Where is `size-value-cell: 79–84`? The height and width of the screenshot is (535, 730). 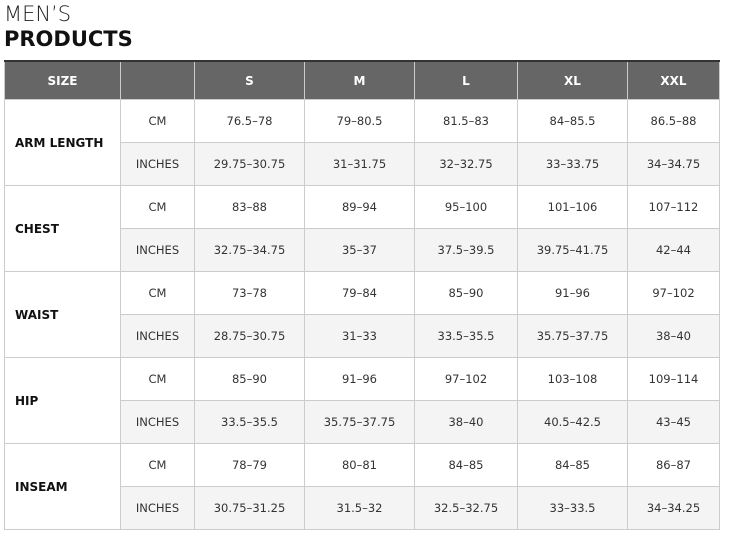 size-value-cell: 79–84 is located at coordinates (359, 293).